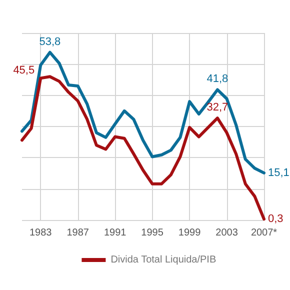 The width and height of the screenshot is (290, 290). What do you see at coordinates (190, 233) in the screenshot?
I see `x-tick-label: 1999` at bounding box center [190, 233].